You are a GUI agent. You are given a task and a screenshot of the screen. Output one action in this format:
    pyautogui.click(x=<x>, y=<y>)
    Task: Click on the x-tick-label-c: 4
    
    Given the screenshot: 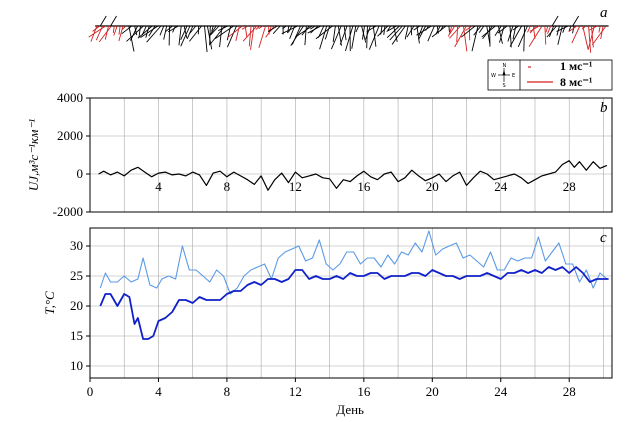 What is the action you would take?
    pyautogui.click(x=158, y=391)
    